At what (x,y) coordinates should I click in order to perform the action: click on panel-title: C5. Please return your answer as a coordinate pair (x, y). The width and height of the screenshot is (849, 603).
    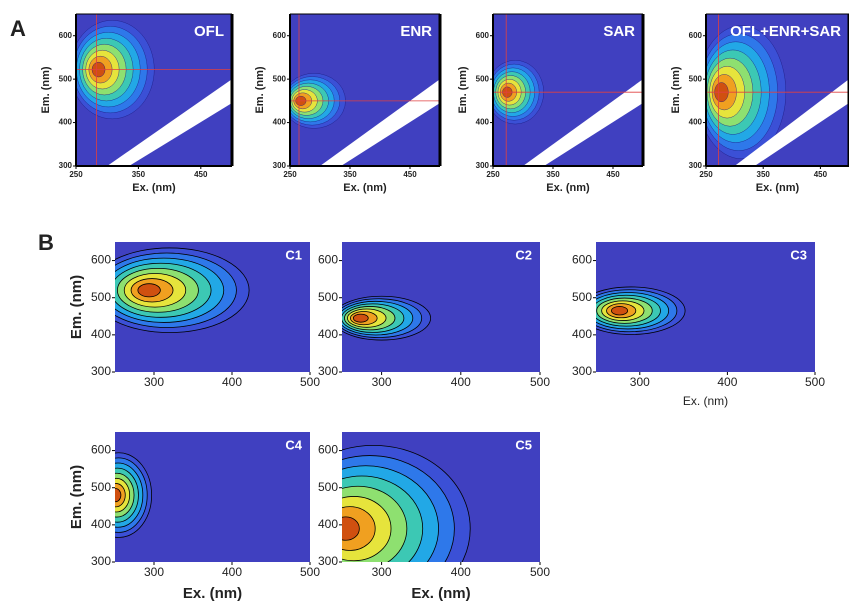
    Looking at the image, I should click on (523, 444).